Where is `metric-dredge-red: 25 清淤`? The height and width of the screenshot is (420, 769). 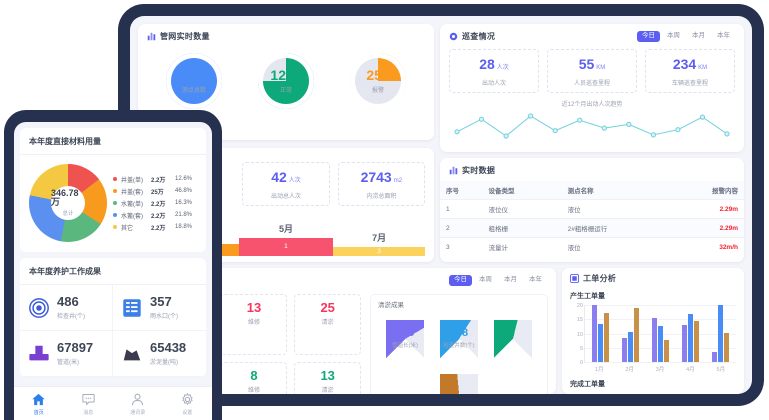 metric-dredge-red: 25 清淤 is located at coordinates (328, 324).